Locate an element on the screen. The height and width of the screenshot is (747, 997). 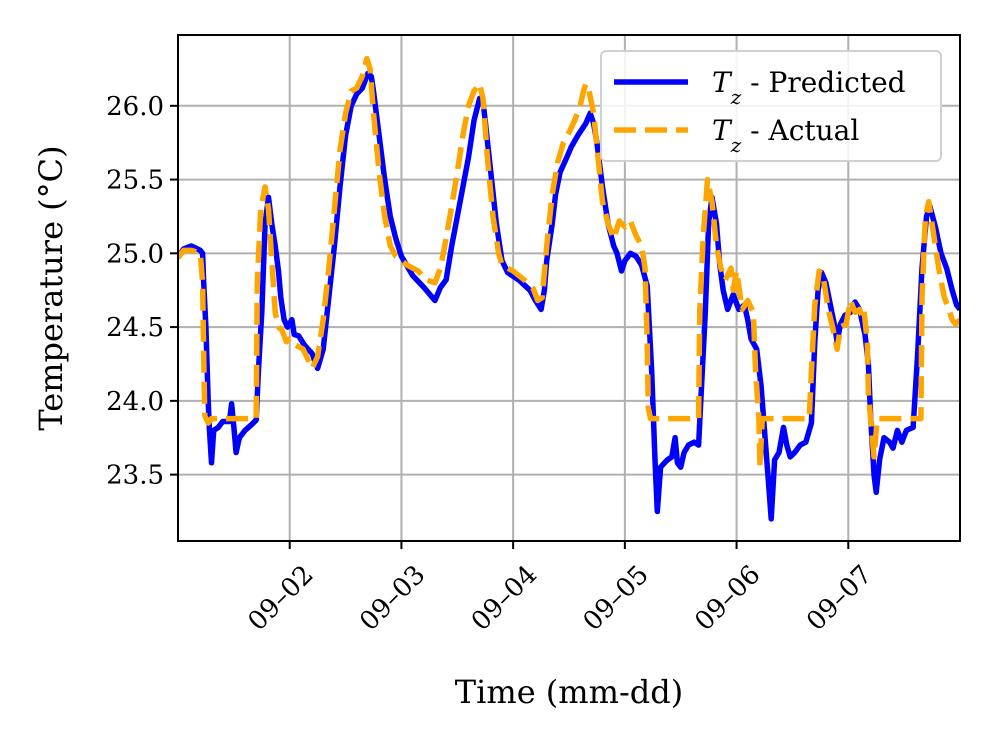
y-tick-label: 24.0 is located at coordinates (135, 402).